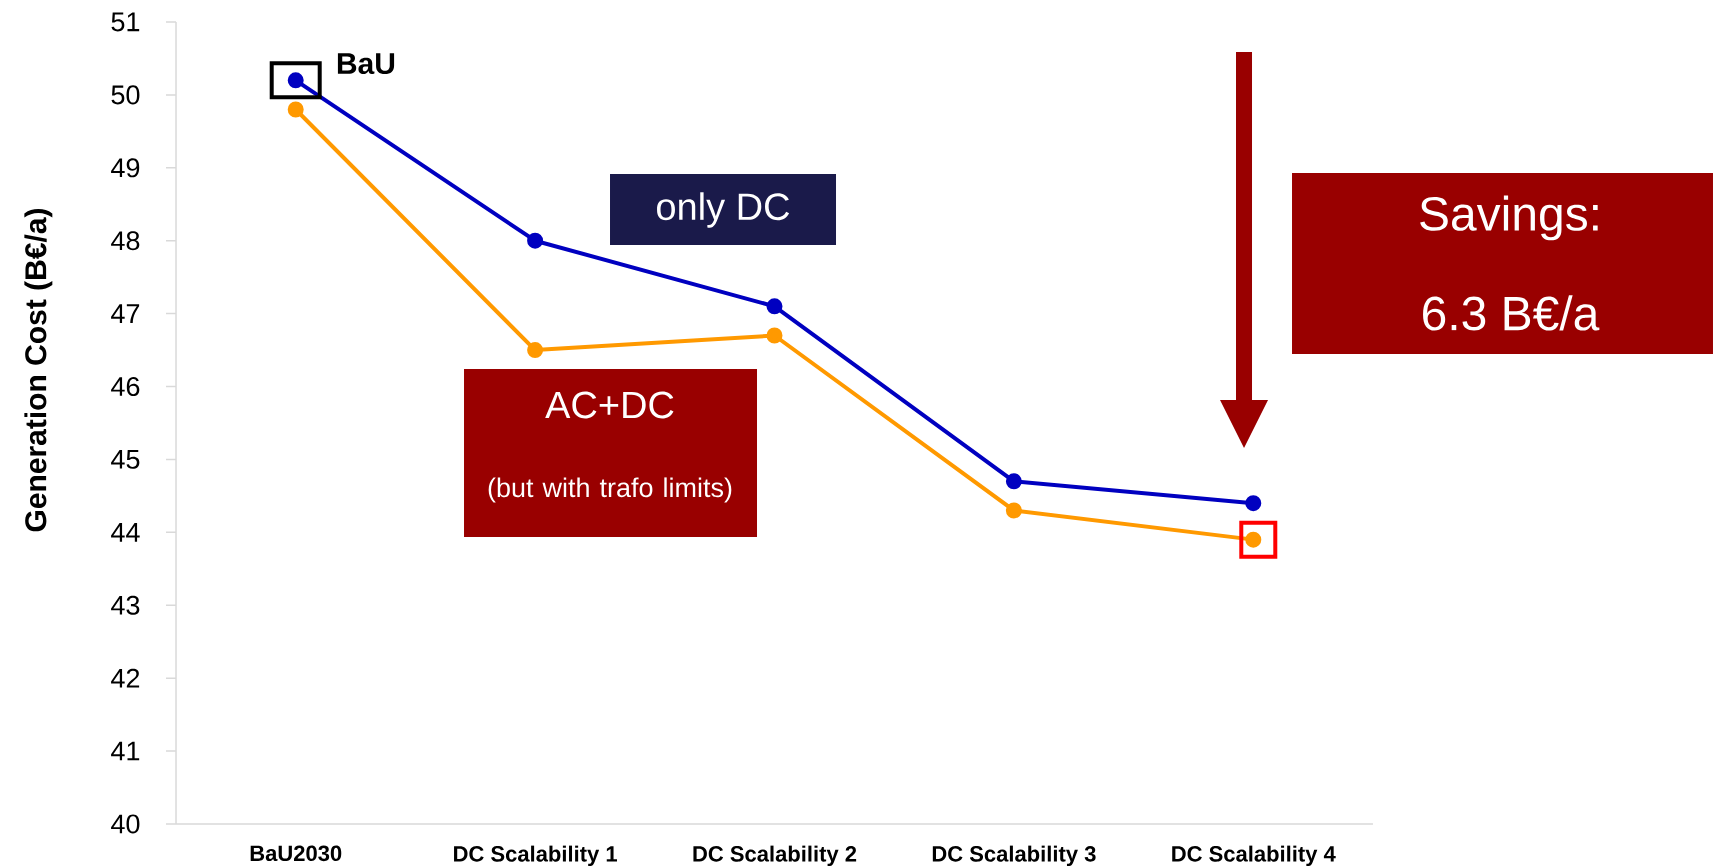 This screenshot has height=866, width=1713. What do you see at coordinates (125, 313) in the screenshot?
I see `y-tick-label: 47` at bounding box center [125, 313].